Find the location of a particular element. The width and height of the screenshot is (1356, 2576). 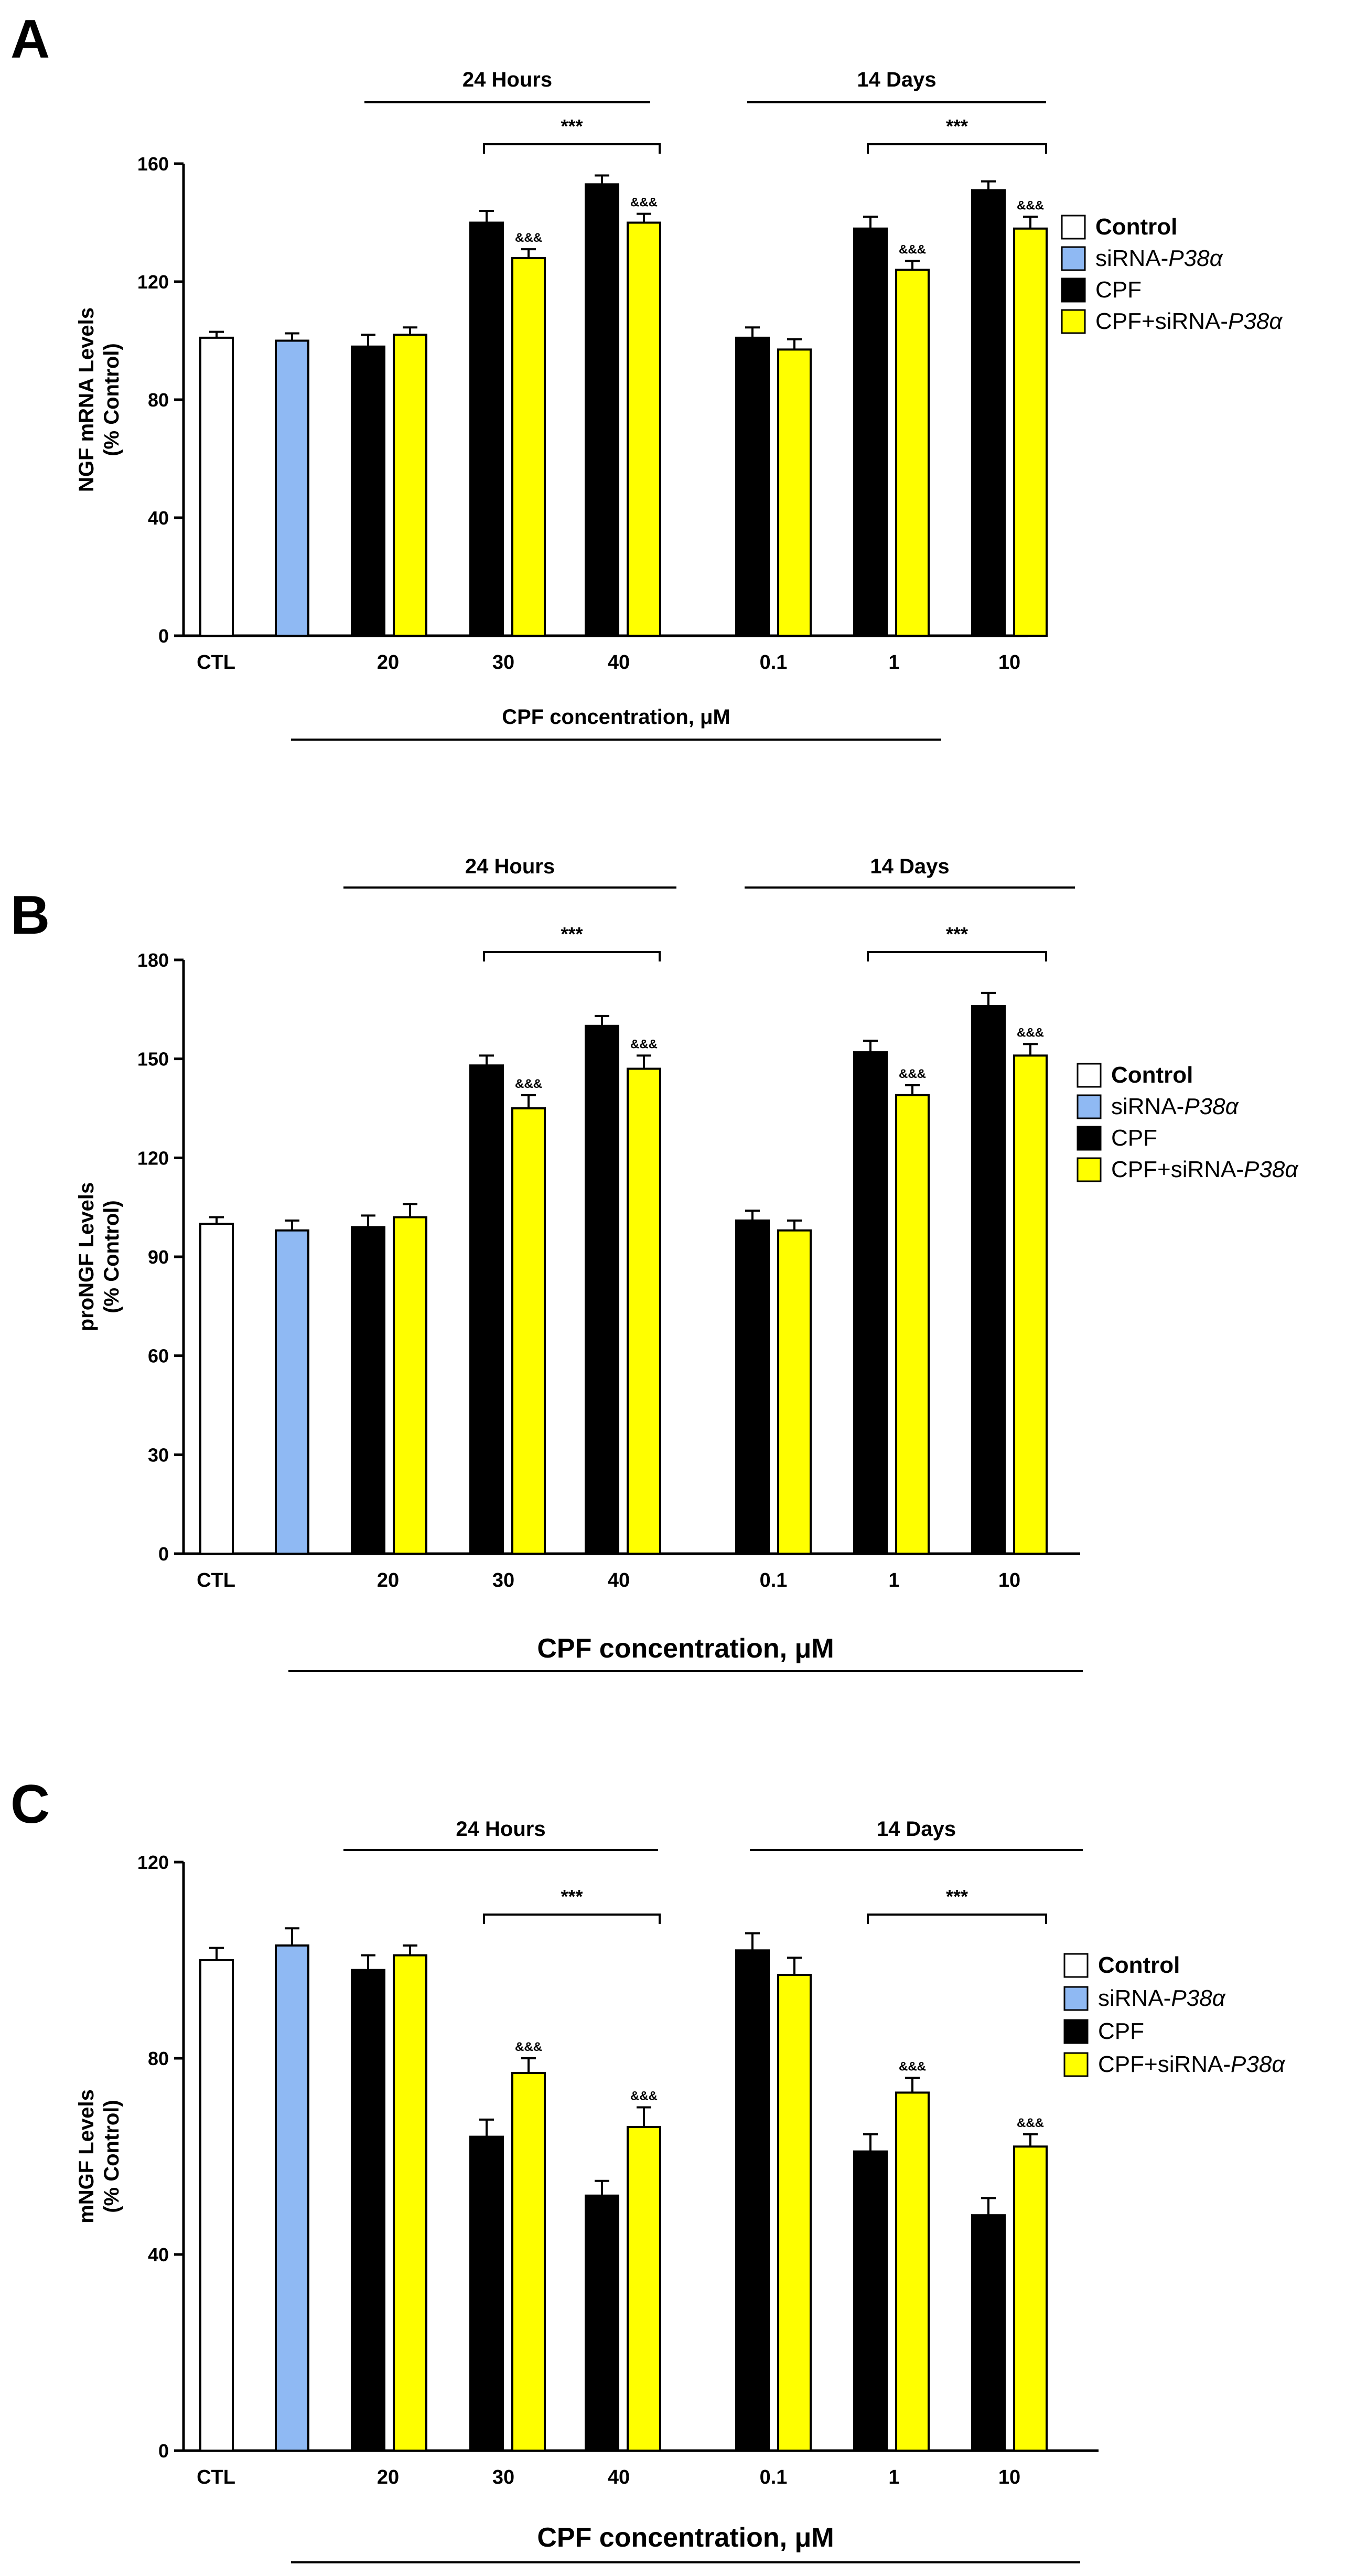

x-tick-label: 10 is located at coordinates (1009, 2477).